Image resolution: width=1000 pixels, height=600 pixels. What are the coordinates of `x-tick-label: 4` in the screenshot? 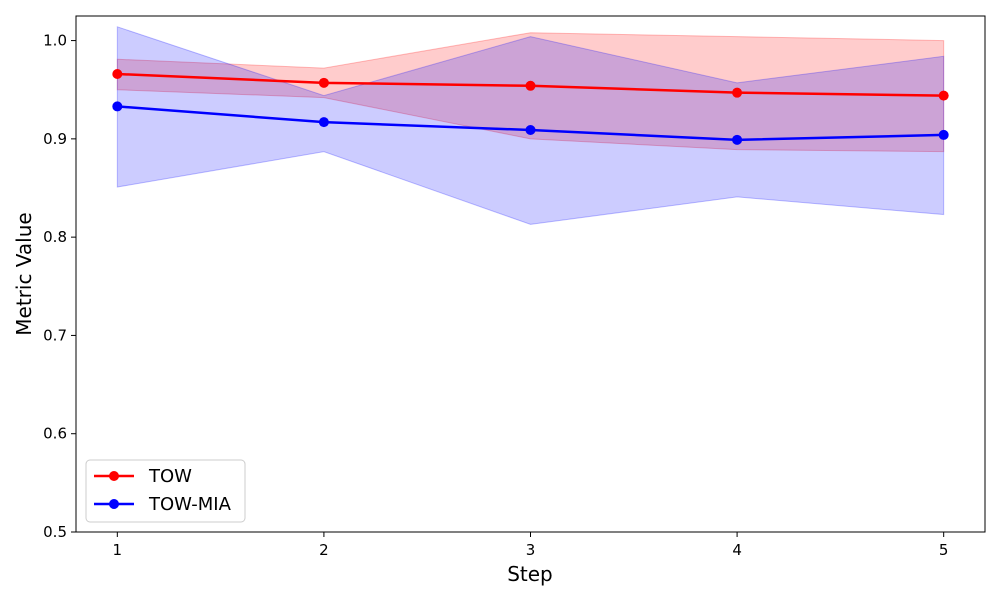 It's located at (737, 550).